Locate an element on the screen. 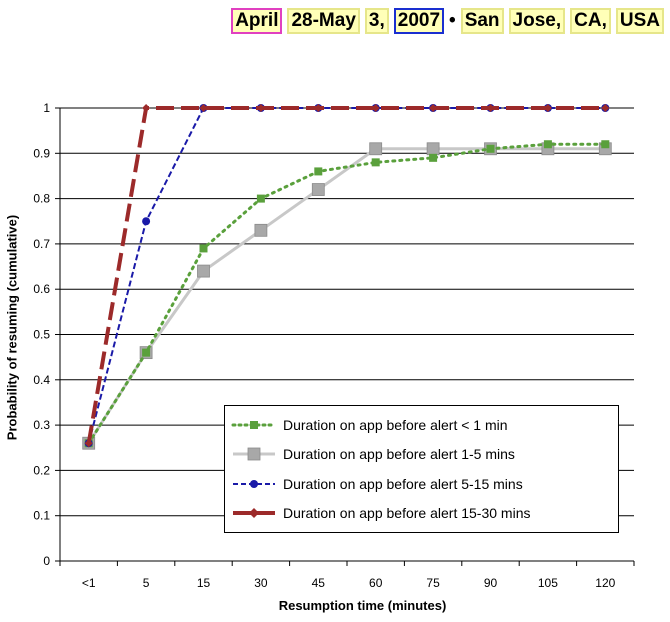  legend-label-15-30: Duration on app before alert 15-30 mins is located at coordinates (407, 513).